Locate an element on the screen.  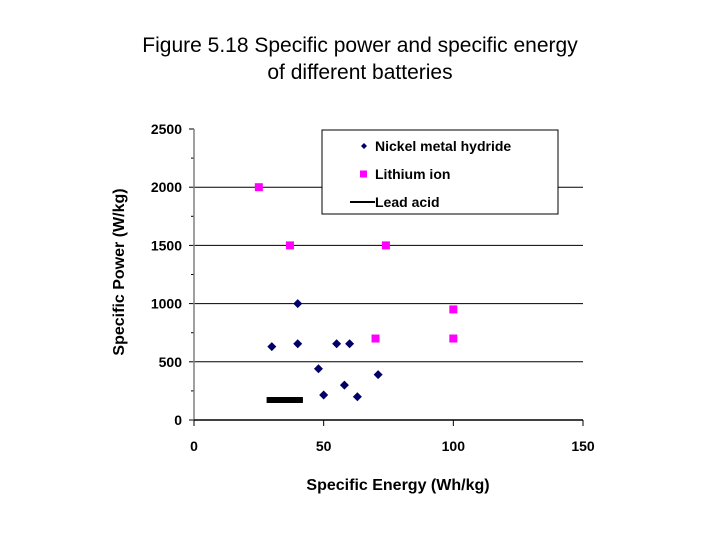
y-tick-label: 1000 is located at coordinates (166, 304).